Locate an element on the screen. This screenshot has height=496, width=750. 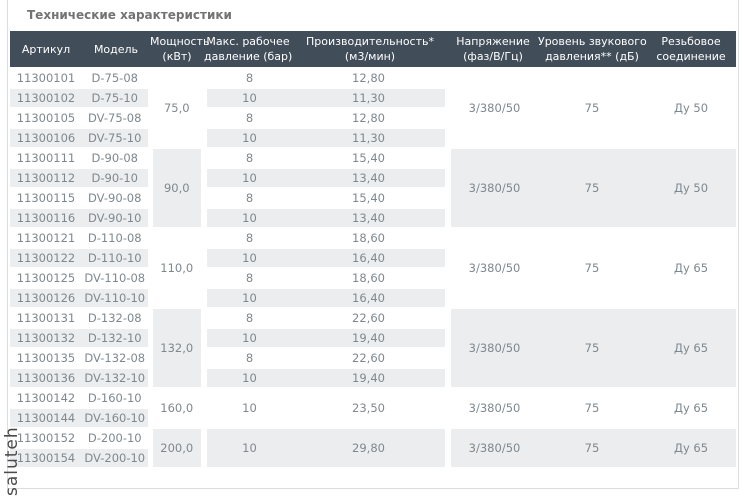
model-cell: DV-160-10 is located at coordinates (116, 418).